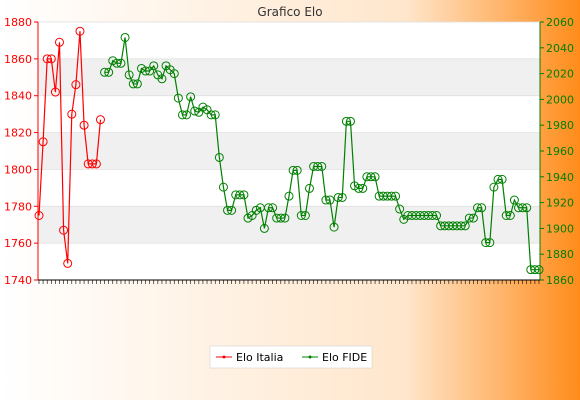 Image resolution: width=580 pixels, height=400 pixels. I want to click on legend-box, so click(291, 357).